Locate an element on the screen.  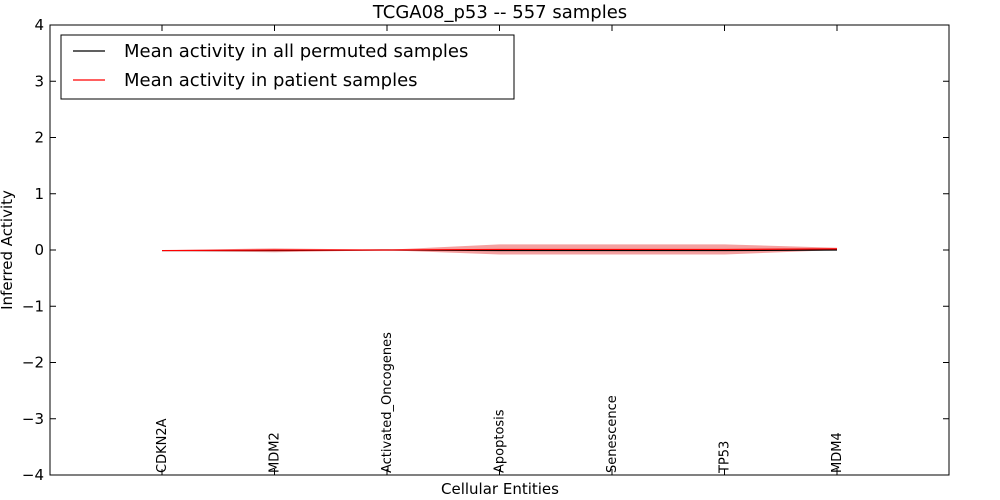
y-tick-label: 3 is located at coordinates (39, 81).